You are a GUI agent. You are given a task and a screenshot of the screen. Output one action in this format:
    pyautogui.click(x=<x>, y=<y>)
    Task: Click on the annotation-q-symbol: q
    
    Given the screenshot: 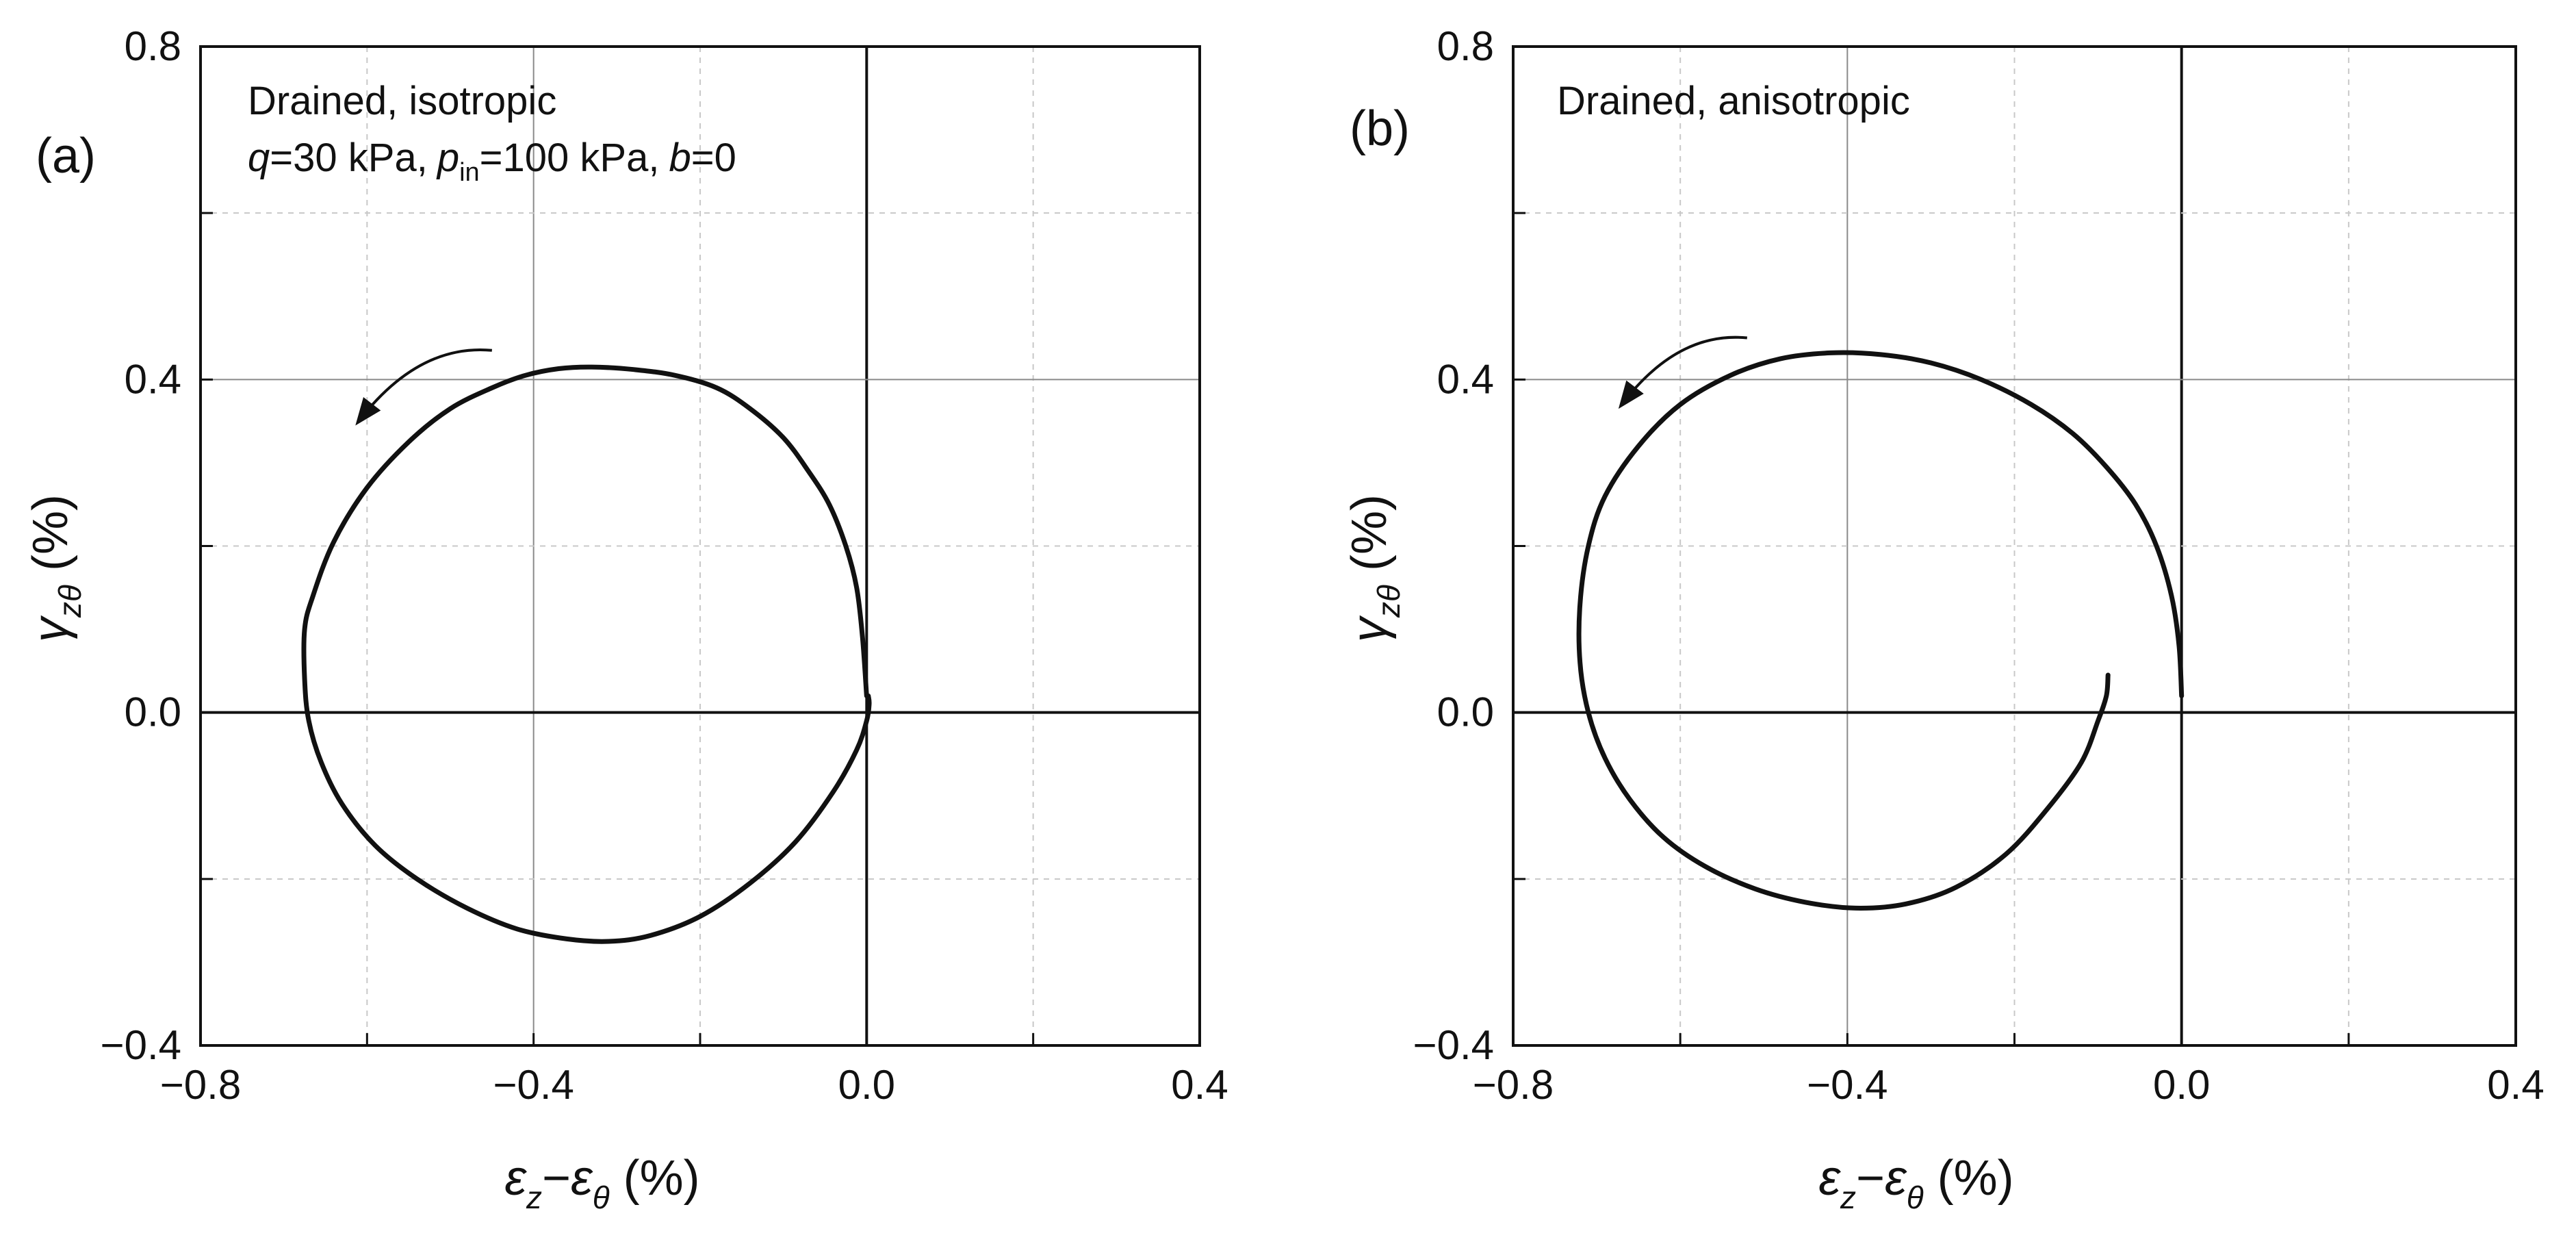 What is the action you would take?
    pyautogui.click(x=259, y=158)
    